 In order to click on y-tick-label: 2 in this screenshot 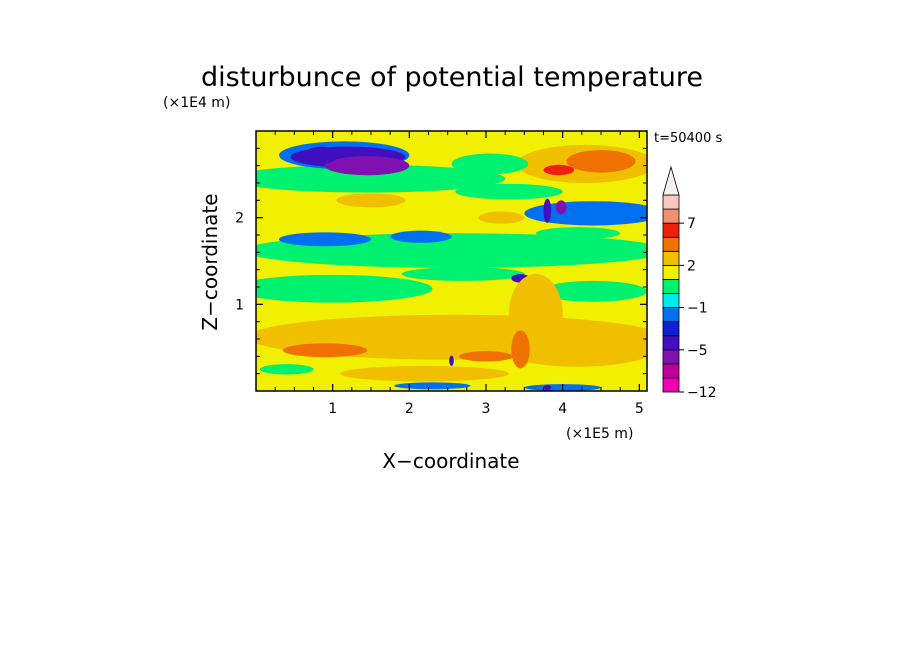, I will do `click(239, 219)`.